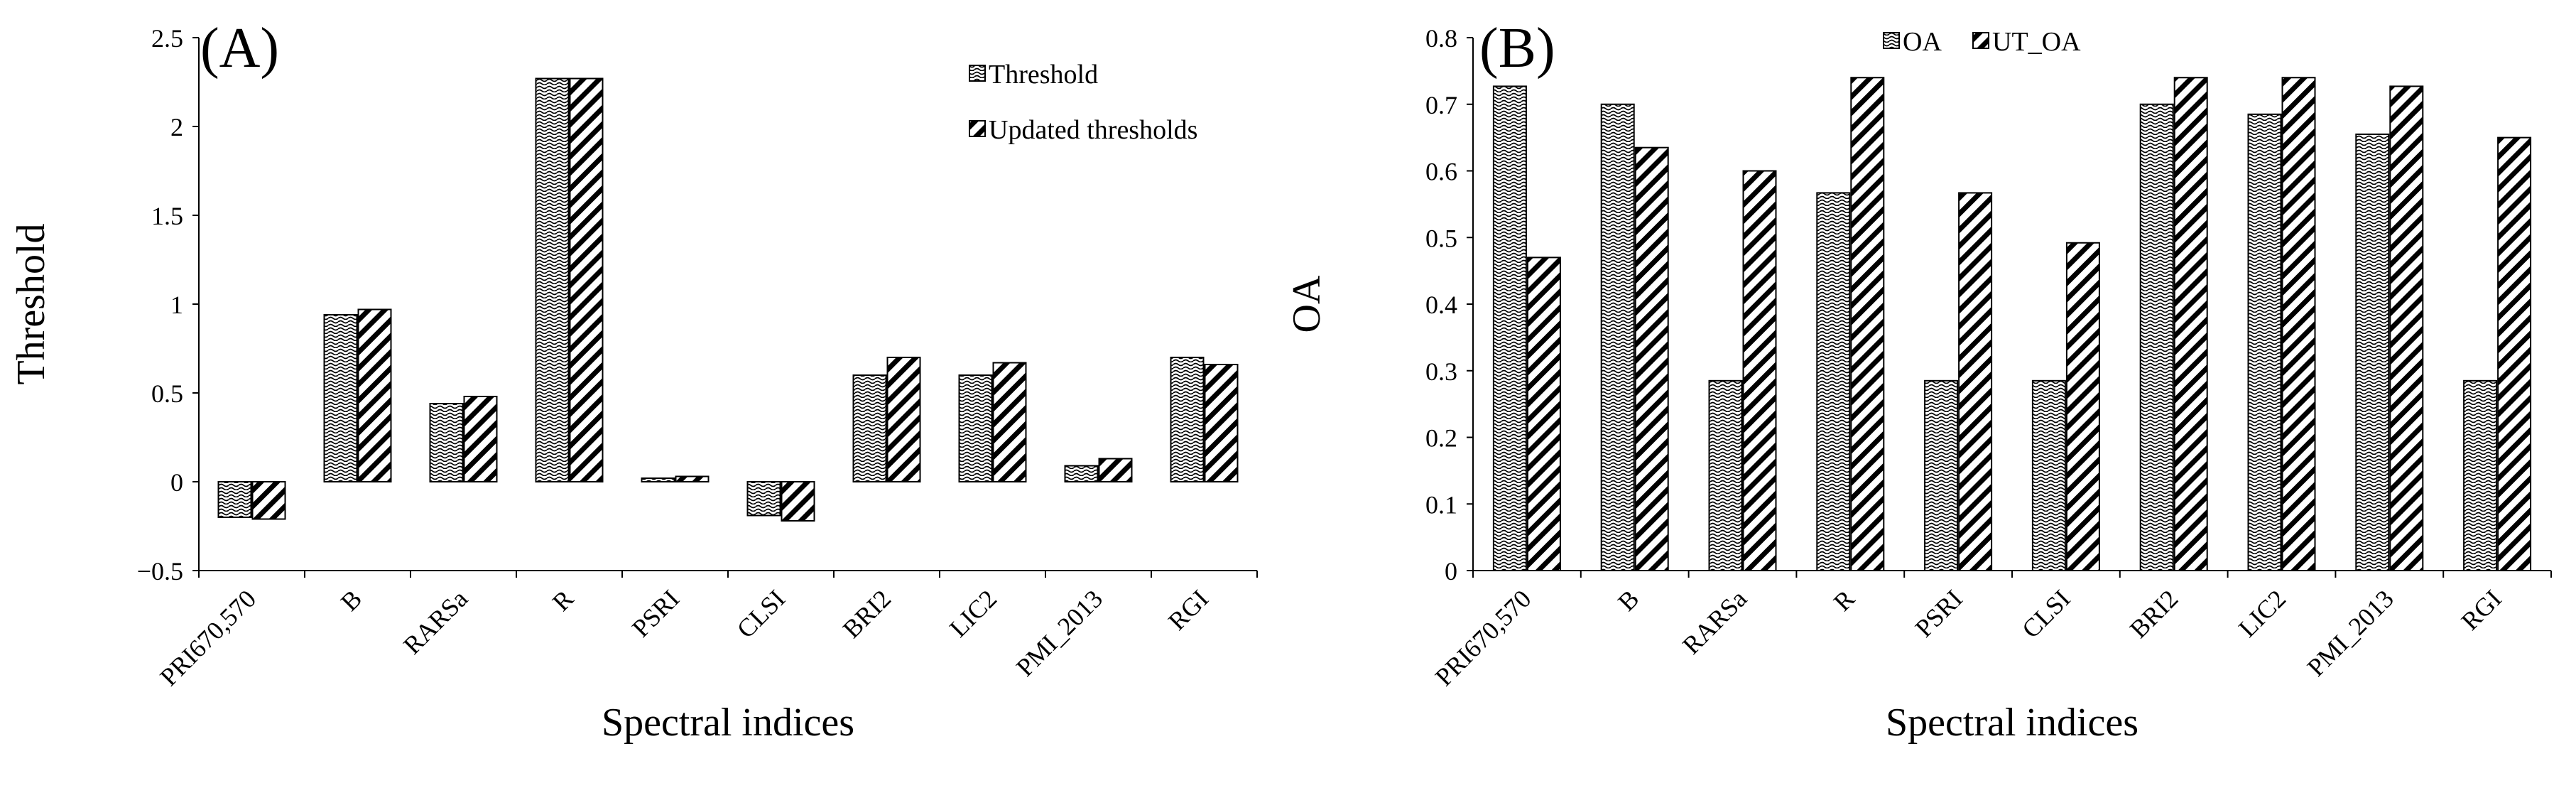  What do you see at coordinates (1115, 470) in the screenshot?
I see `bar-updated-thresholds-pmi-2013` at bounding box center [1115, 470].